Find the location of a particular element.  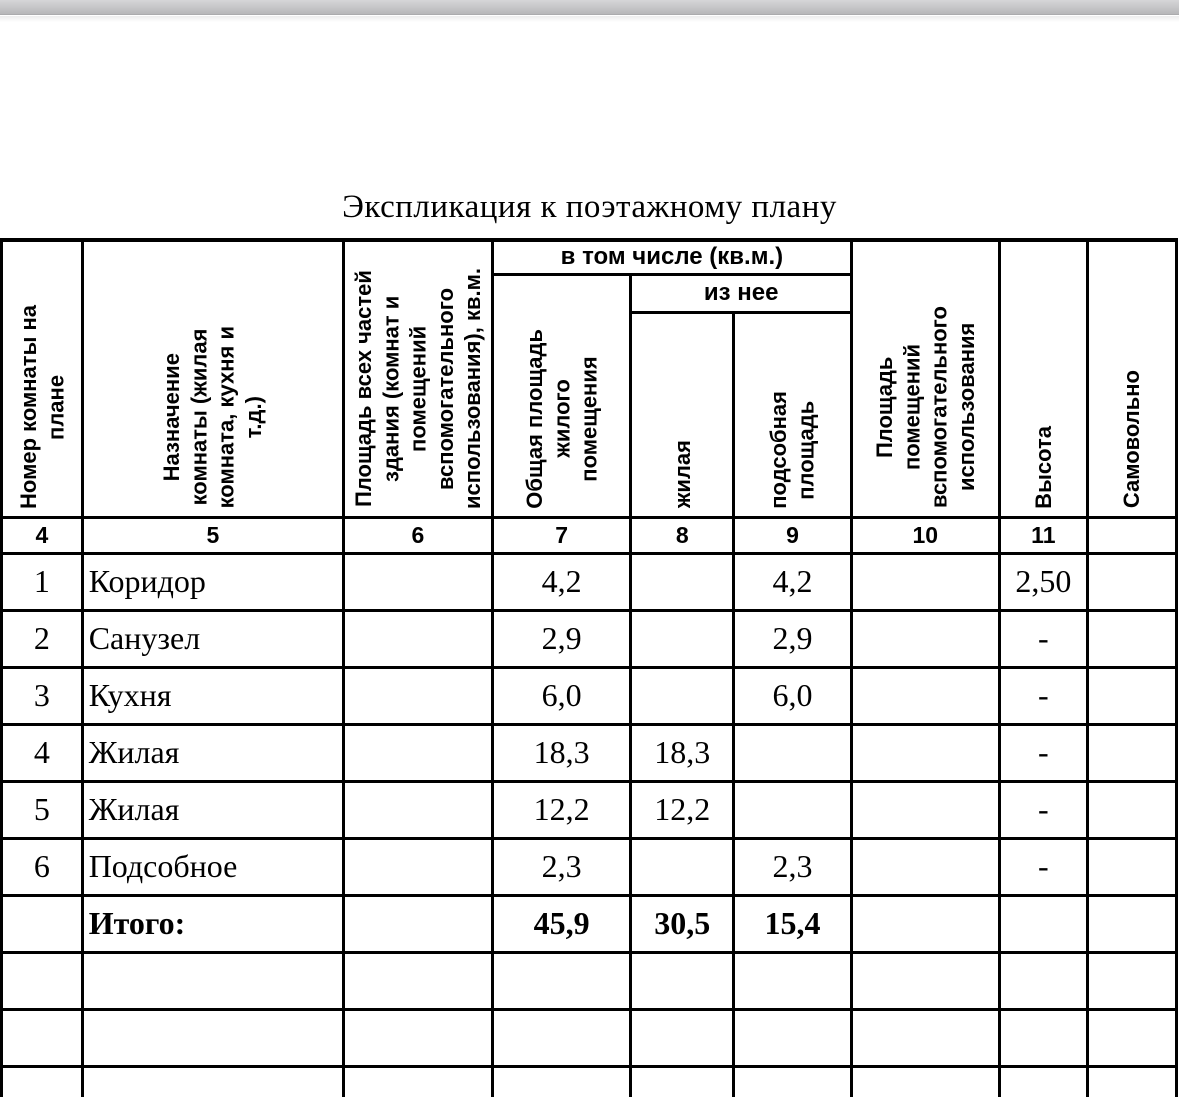

header-room-number: Номер комнаты на плане is located at coordinates (42, 378).